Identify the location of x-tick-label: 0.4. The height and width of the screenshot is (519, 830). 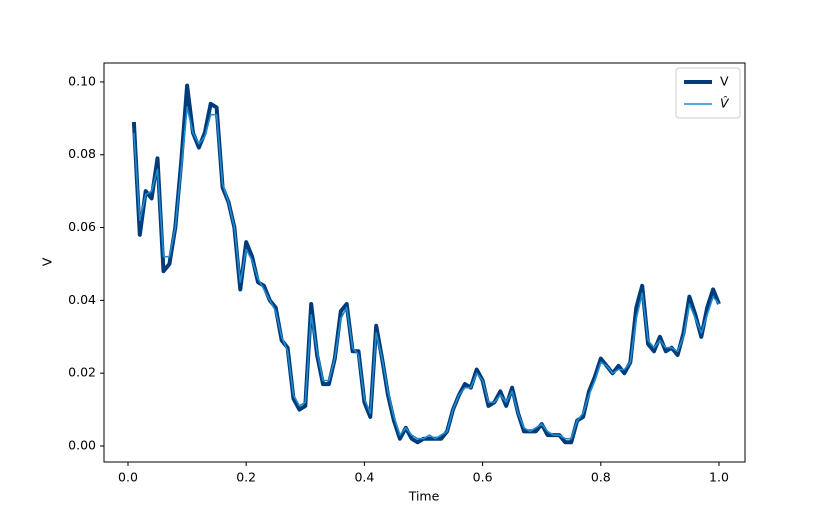
(364, 477).